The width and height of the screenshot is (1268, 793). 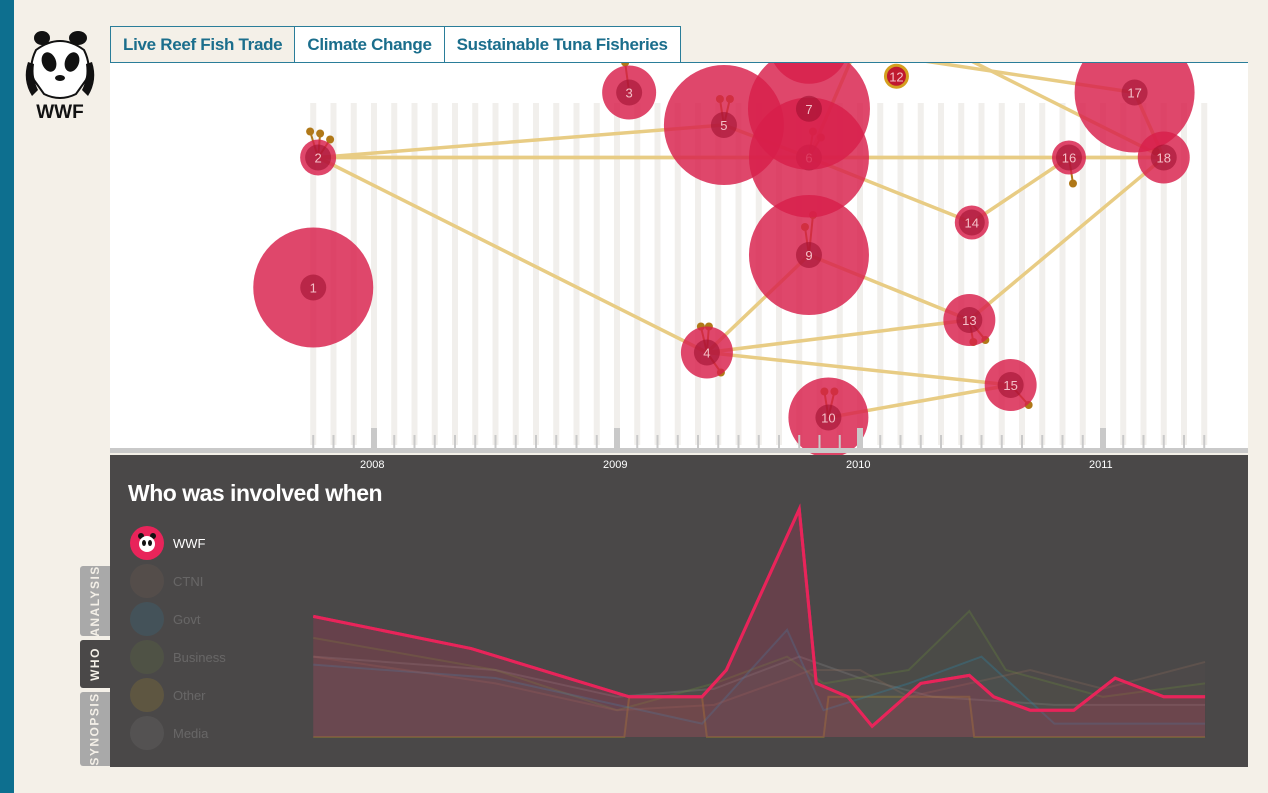 What do you see at coordinates (679, 62) in the screenshot?
I see `tab-underline` at bounding box center [679, 62].